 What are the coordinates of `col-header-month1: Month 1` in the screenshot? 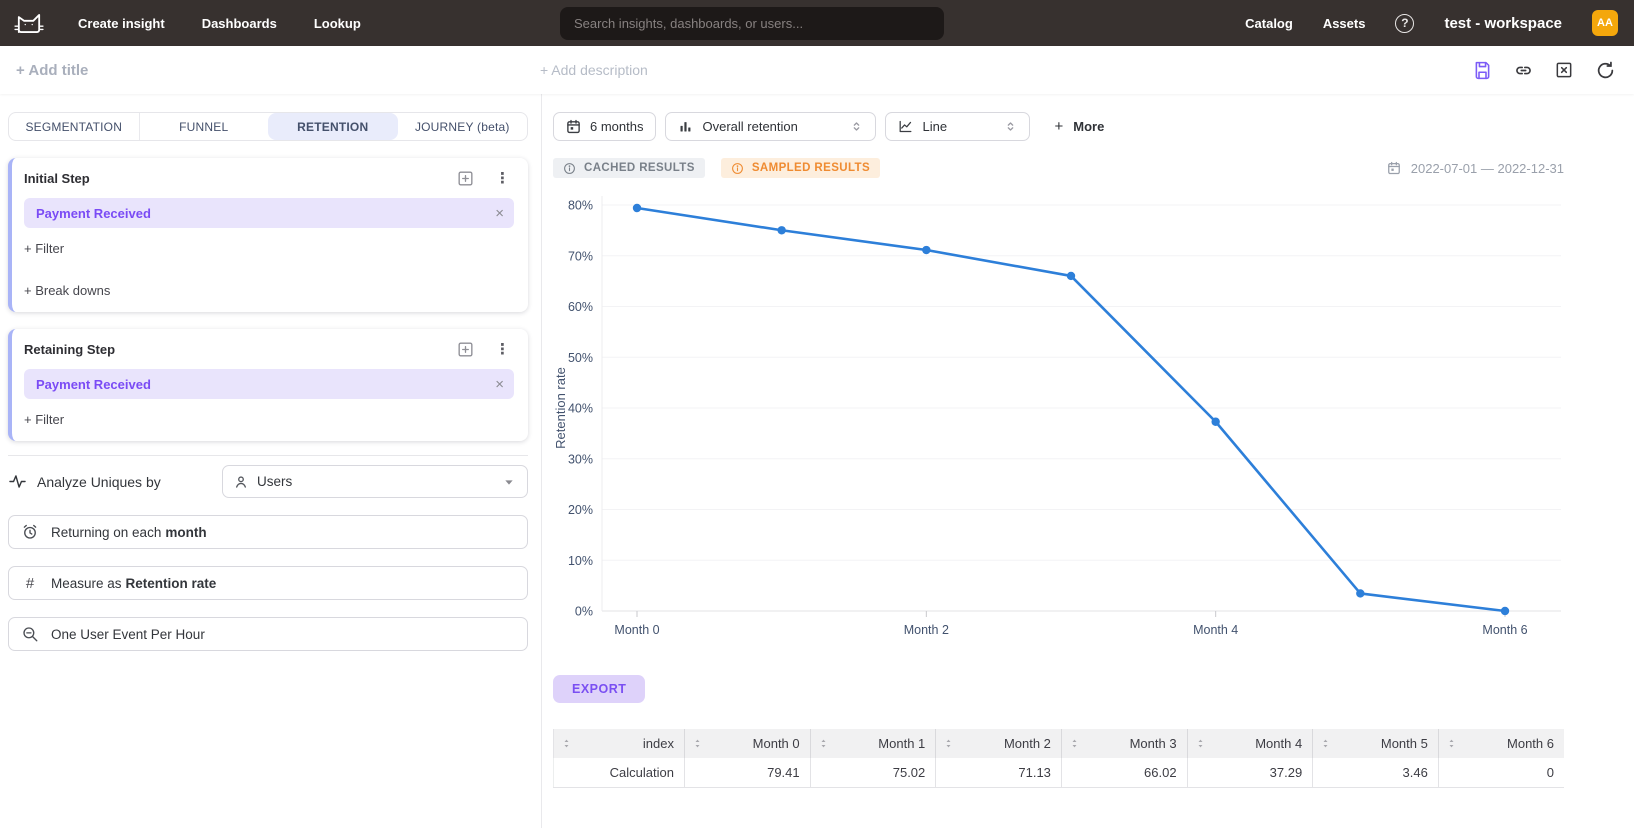 It's located at (872, 743).